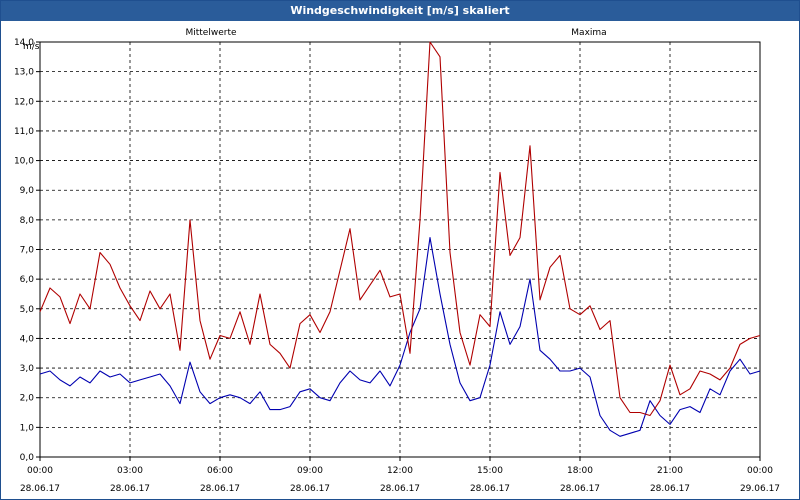 The height and width of the screenshot is (500, 800). What do you see at coordinates (27, 369) in the screenshot?
I see `y-tick-label: 3,0` at bounding box center [27, 369].